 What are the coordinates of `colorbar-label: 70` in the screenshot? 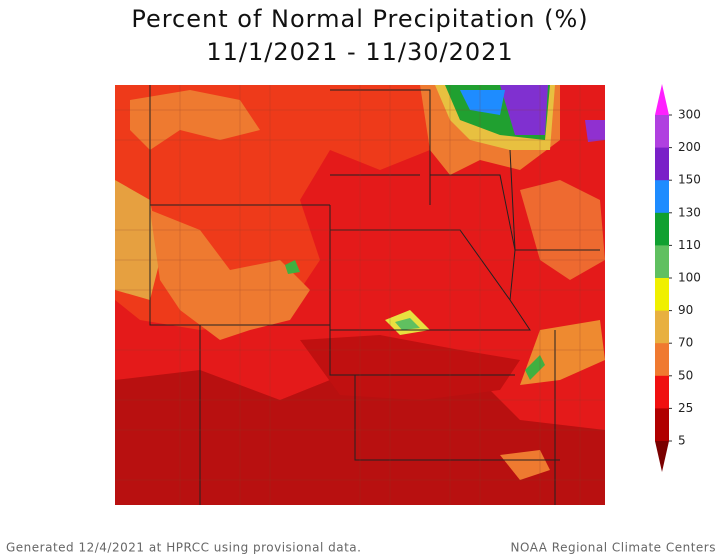 It's located at (685, 343).